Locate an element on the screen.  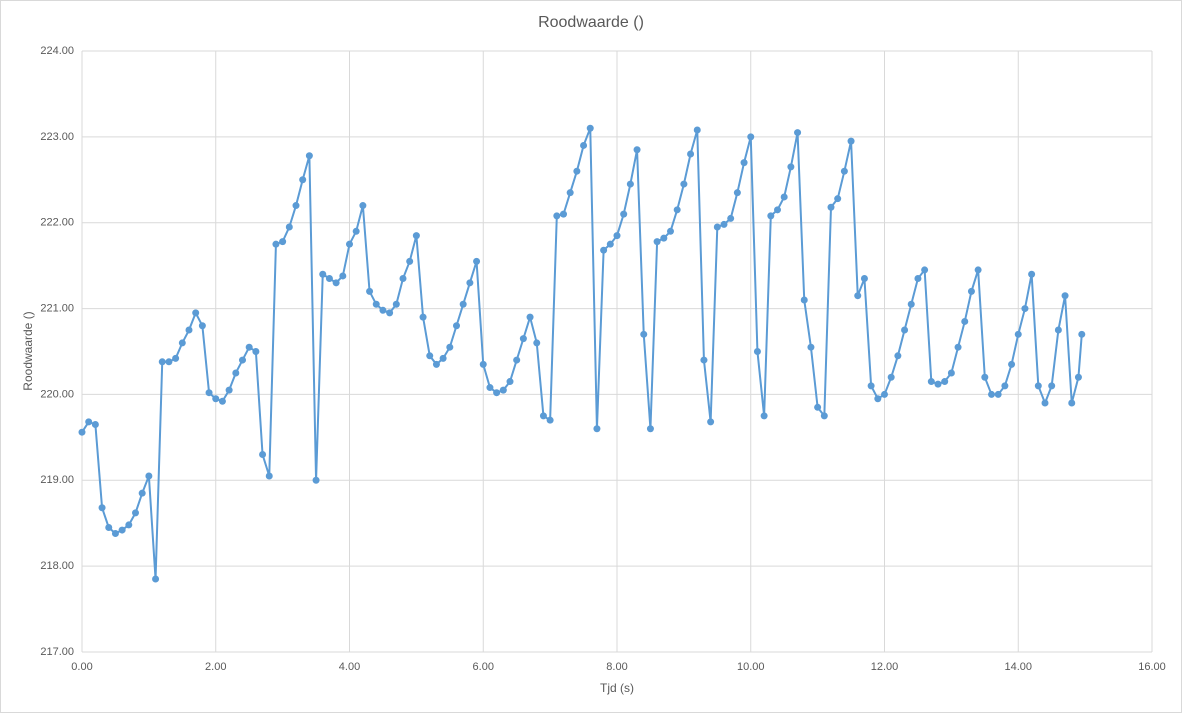
y-tick-label: 224.00 is located at coordinates (57, 51).